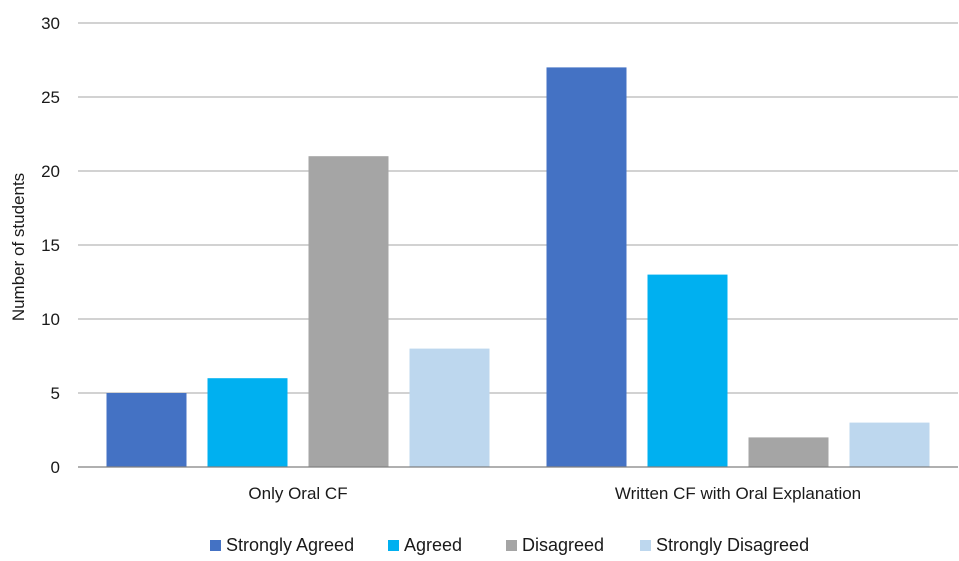 The height and width of the screenshot is (561, 959). Describe the element at coordinates (55, 467) in the screenshot. I see `y-tick-label: 0` at that location.